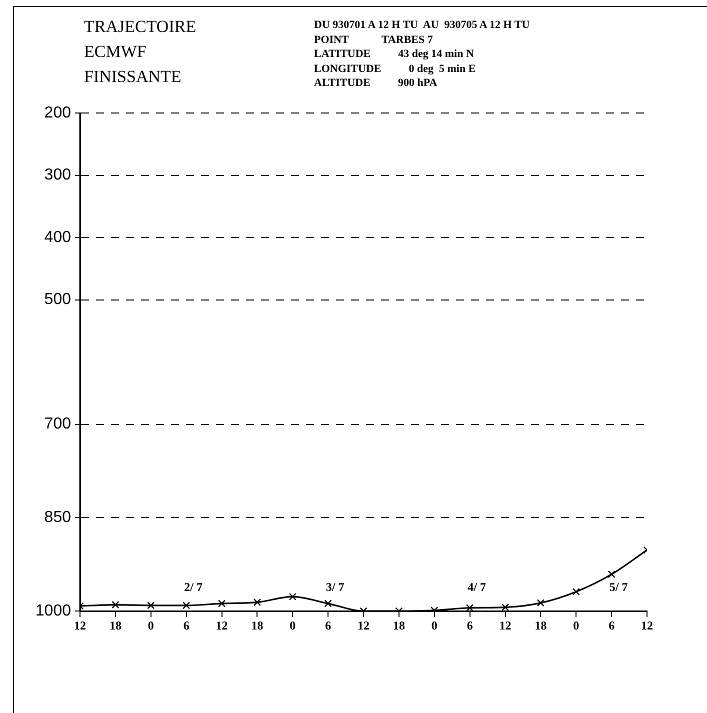 The image size is (707, 713). I want to click on text: ALTITUDE 900 hPA, so click(376, 83).